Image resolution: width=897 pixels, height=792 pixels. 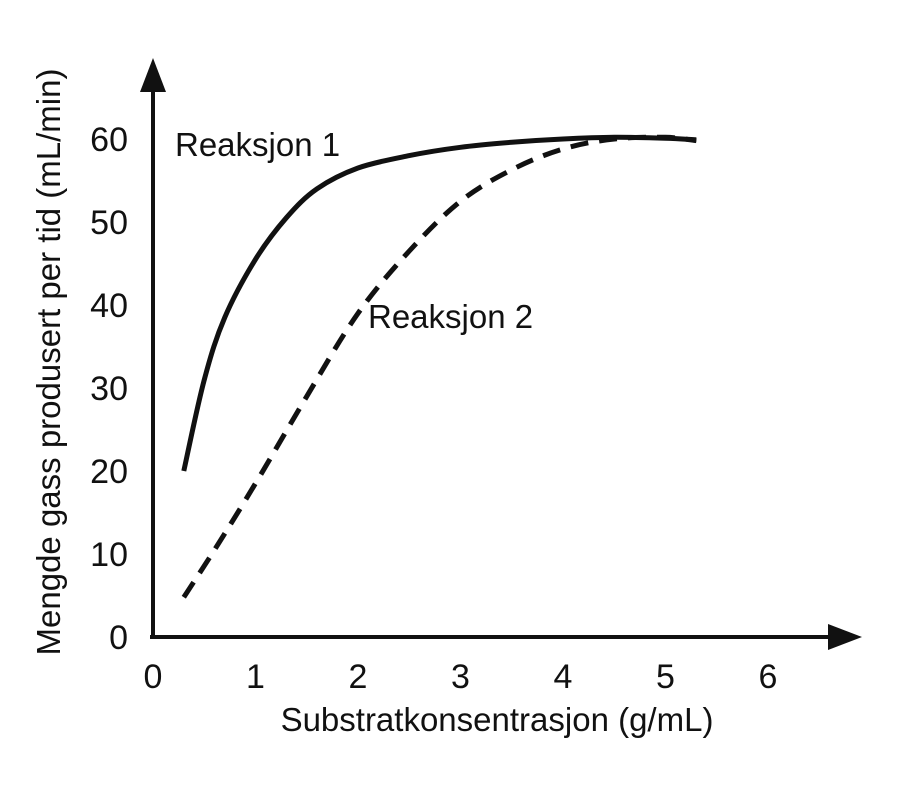 What do you see at coordinates (118, 638) in the screenshot?
I see `y-tick-label: 0` at bounding box center [118, 638].